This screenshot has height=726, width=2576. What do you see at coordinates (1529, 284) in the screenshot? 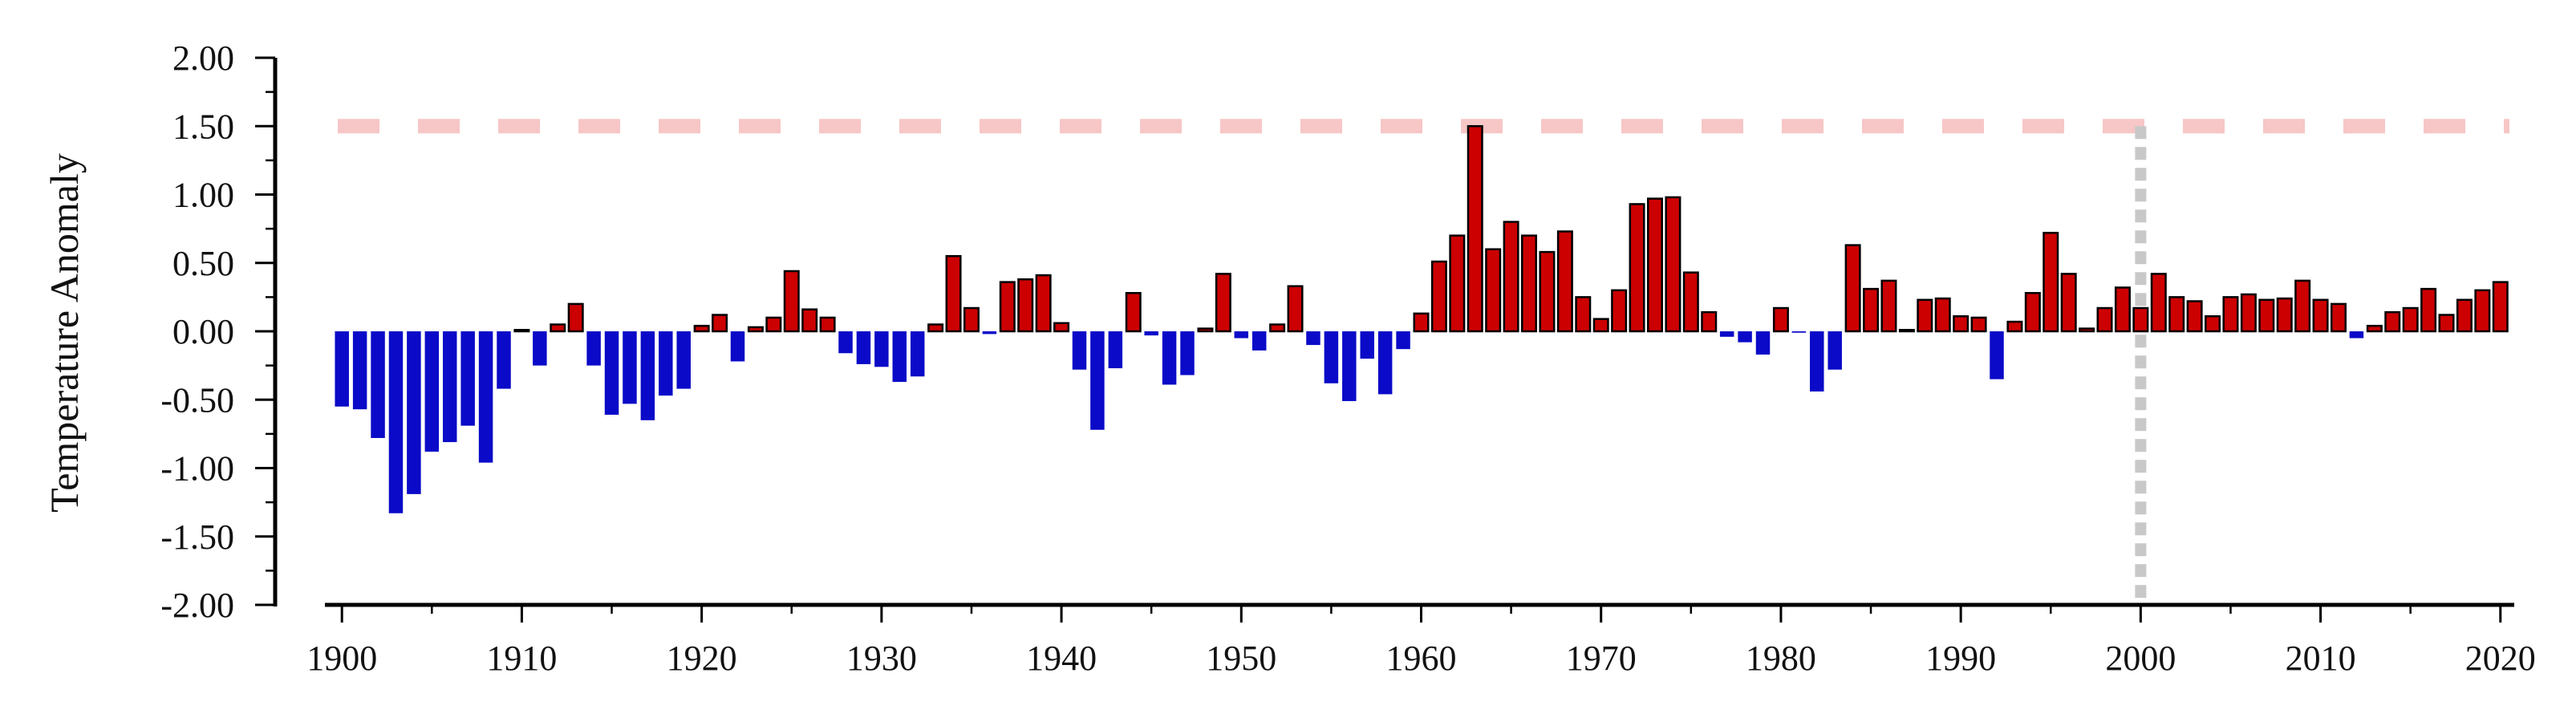
I see `bar-1966` at bounding box center [1529, 284].